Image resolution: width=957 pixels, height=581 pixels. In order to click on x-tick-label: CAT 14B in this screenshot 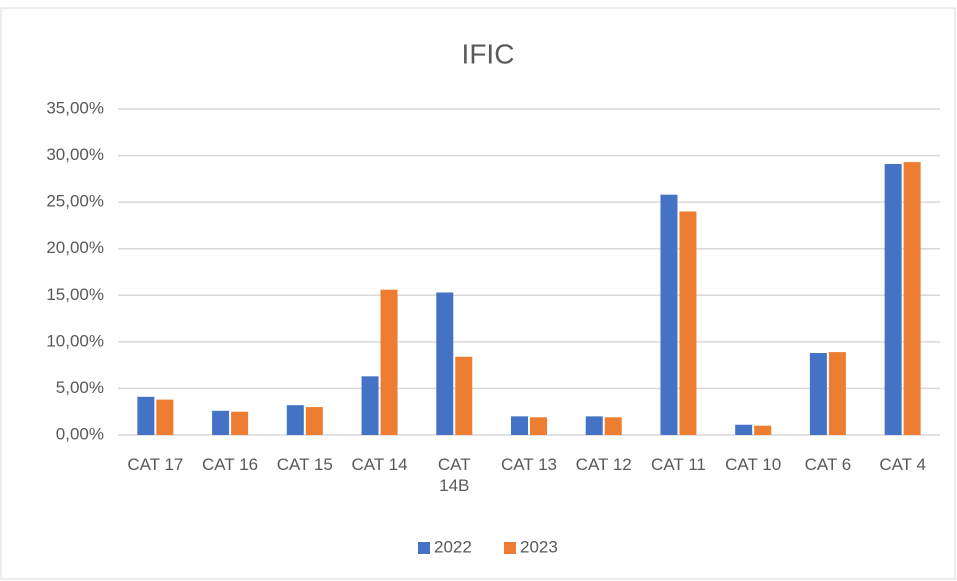, I will do `click(454, 475)`.